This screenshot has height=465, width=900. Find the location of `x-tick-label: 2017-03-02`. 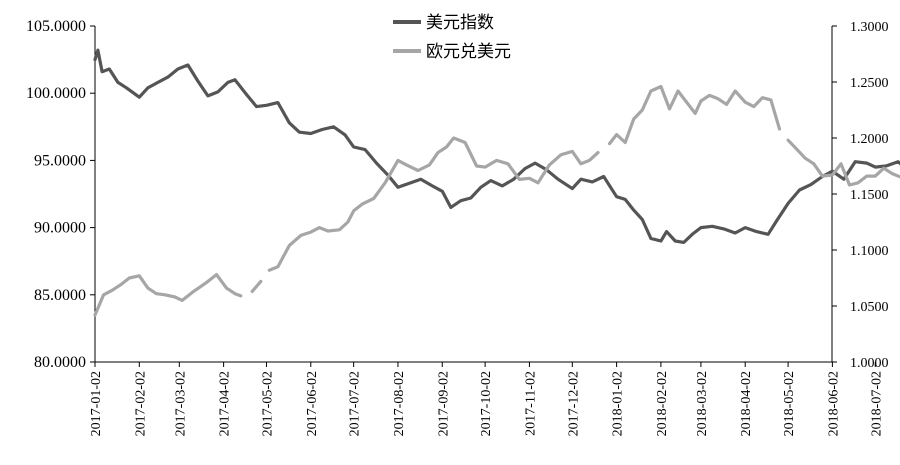

x-tick-label: 2017-03-02 is located at coordinates (180, 403).